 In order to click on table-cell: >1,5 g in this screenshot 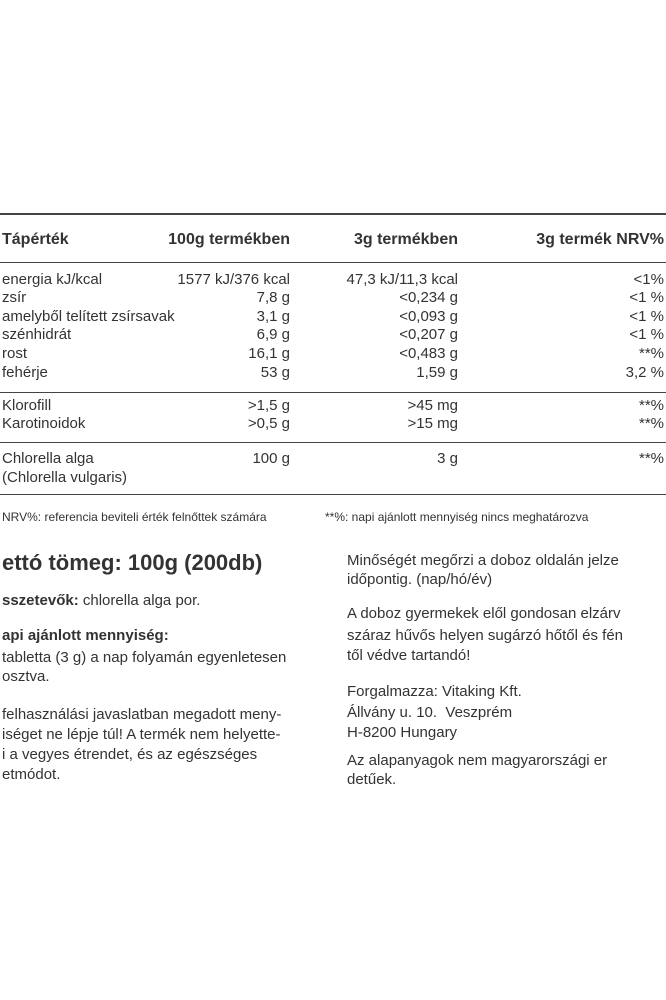, I will do `click(268, 405)`.